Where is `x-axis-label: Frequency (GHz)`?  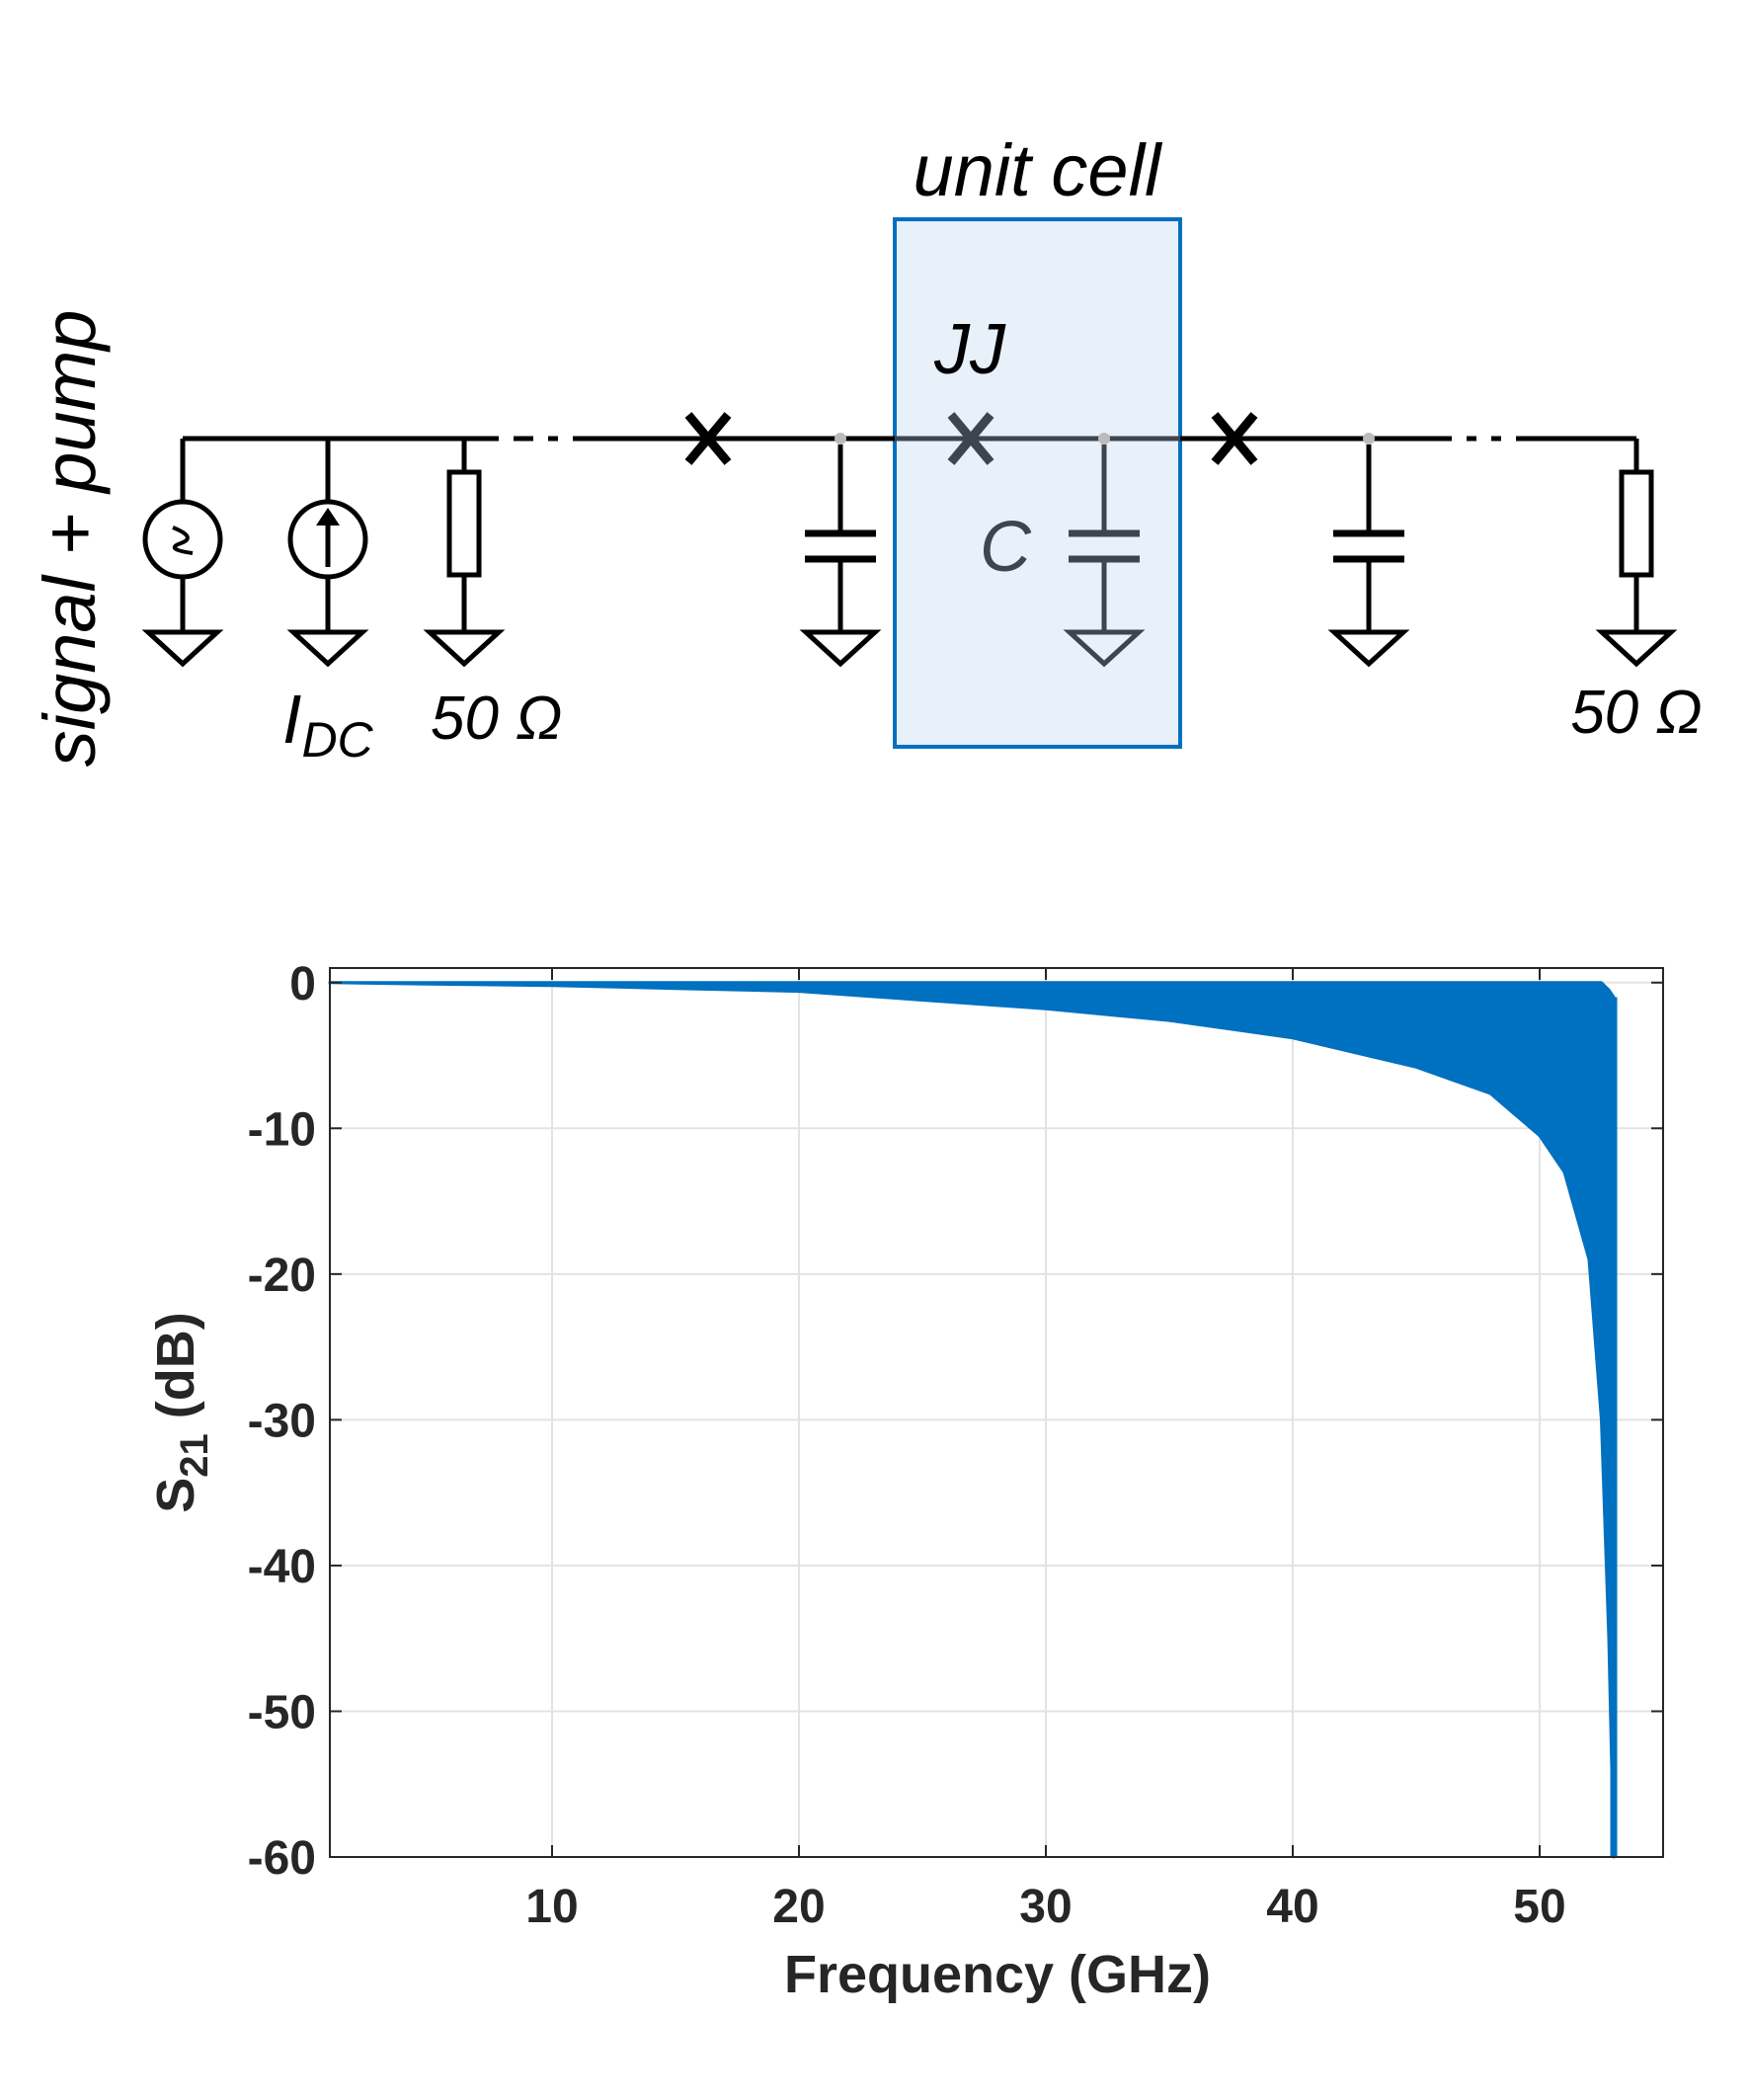
x-axis-label: Frequency (GHz) is located at coordinates (997, 1974).